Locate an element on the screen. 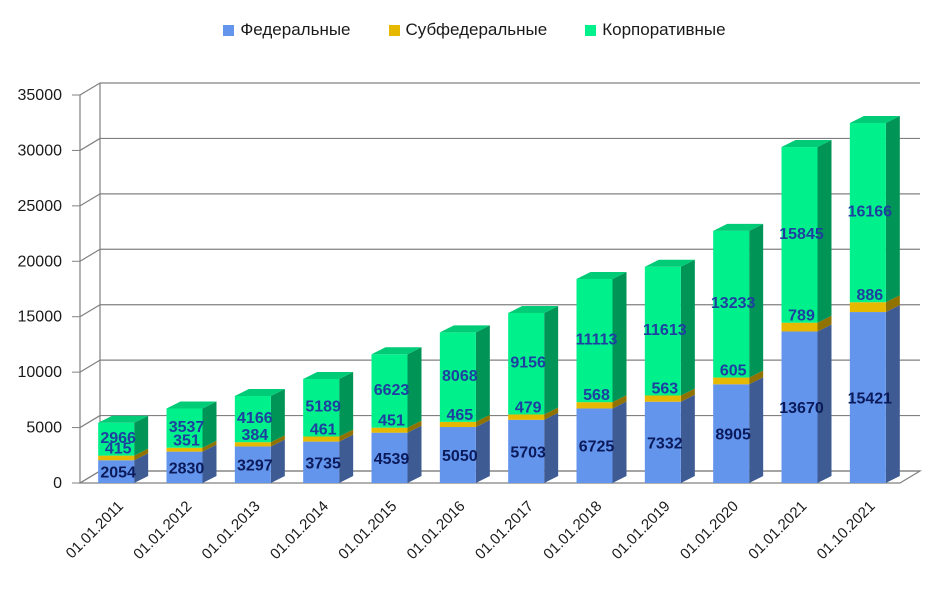  data-label-0-6: 5703 is located at coordinates (528, 452).